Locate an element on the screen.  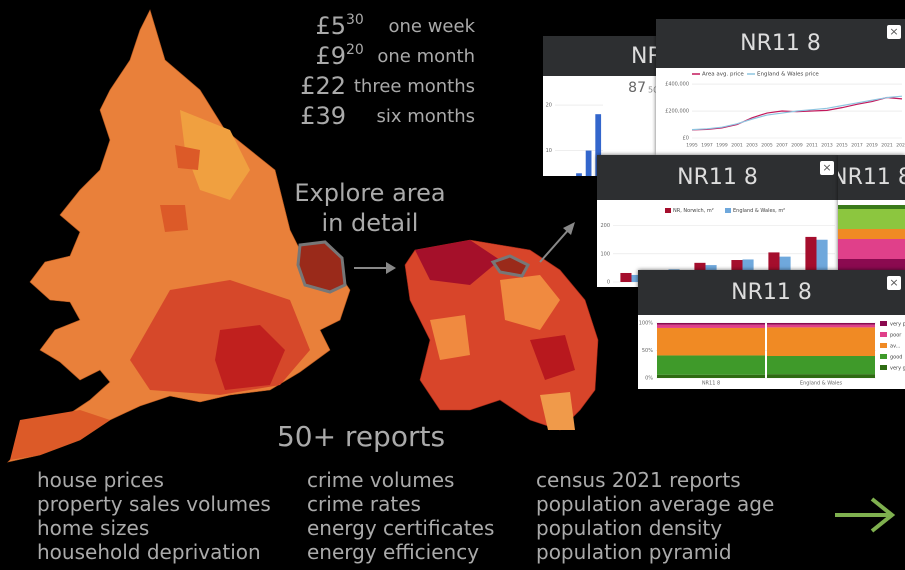
arrow is located at coordinates (555, 245).